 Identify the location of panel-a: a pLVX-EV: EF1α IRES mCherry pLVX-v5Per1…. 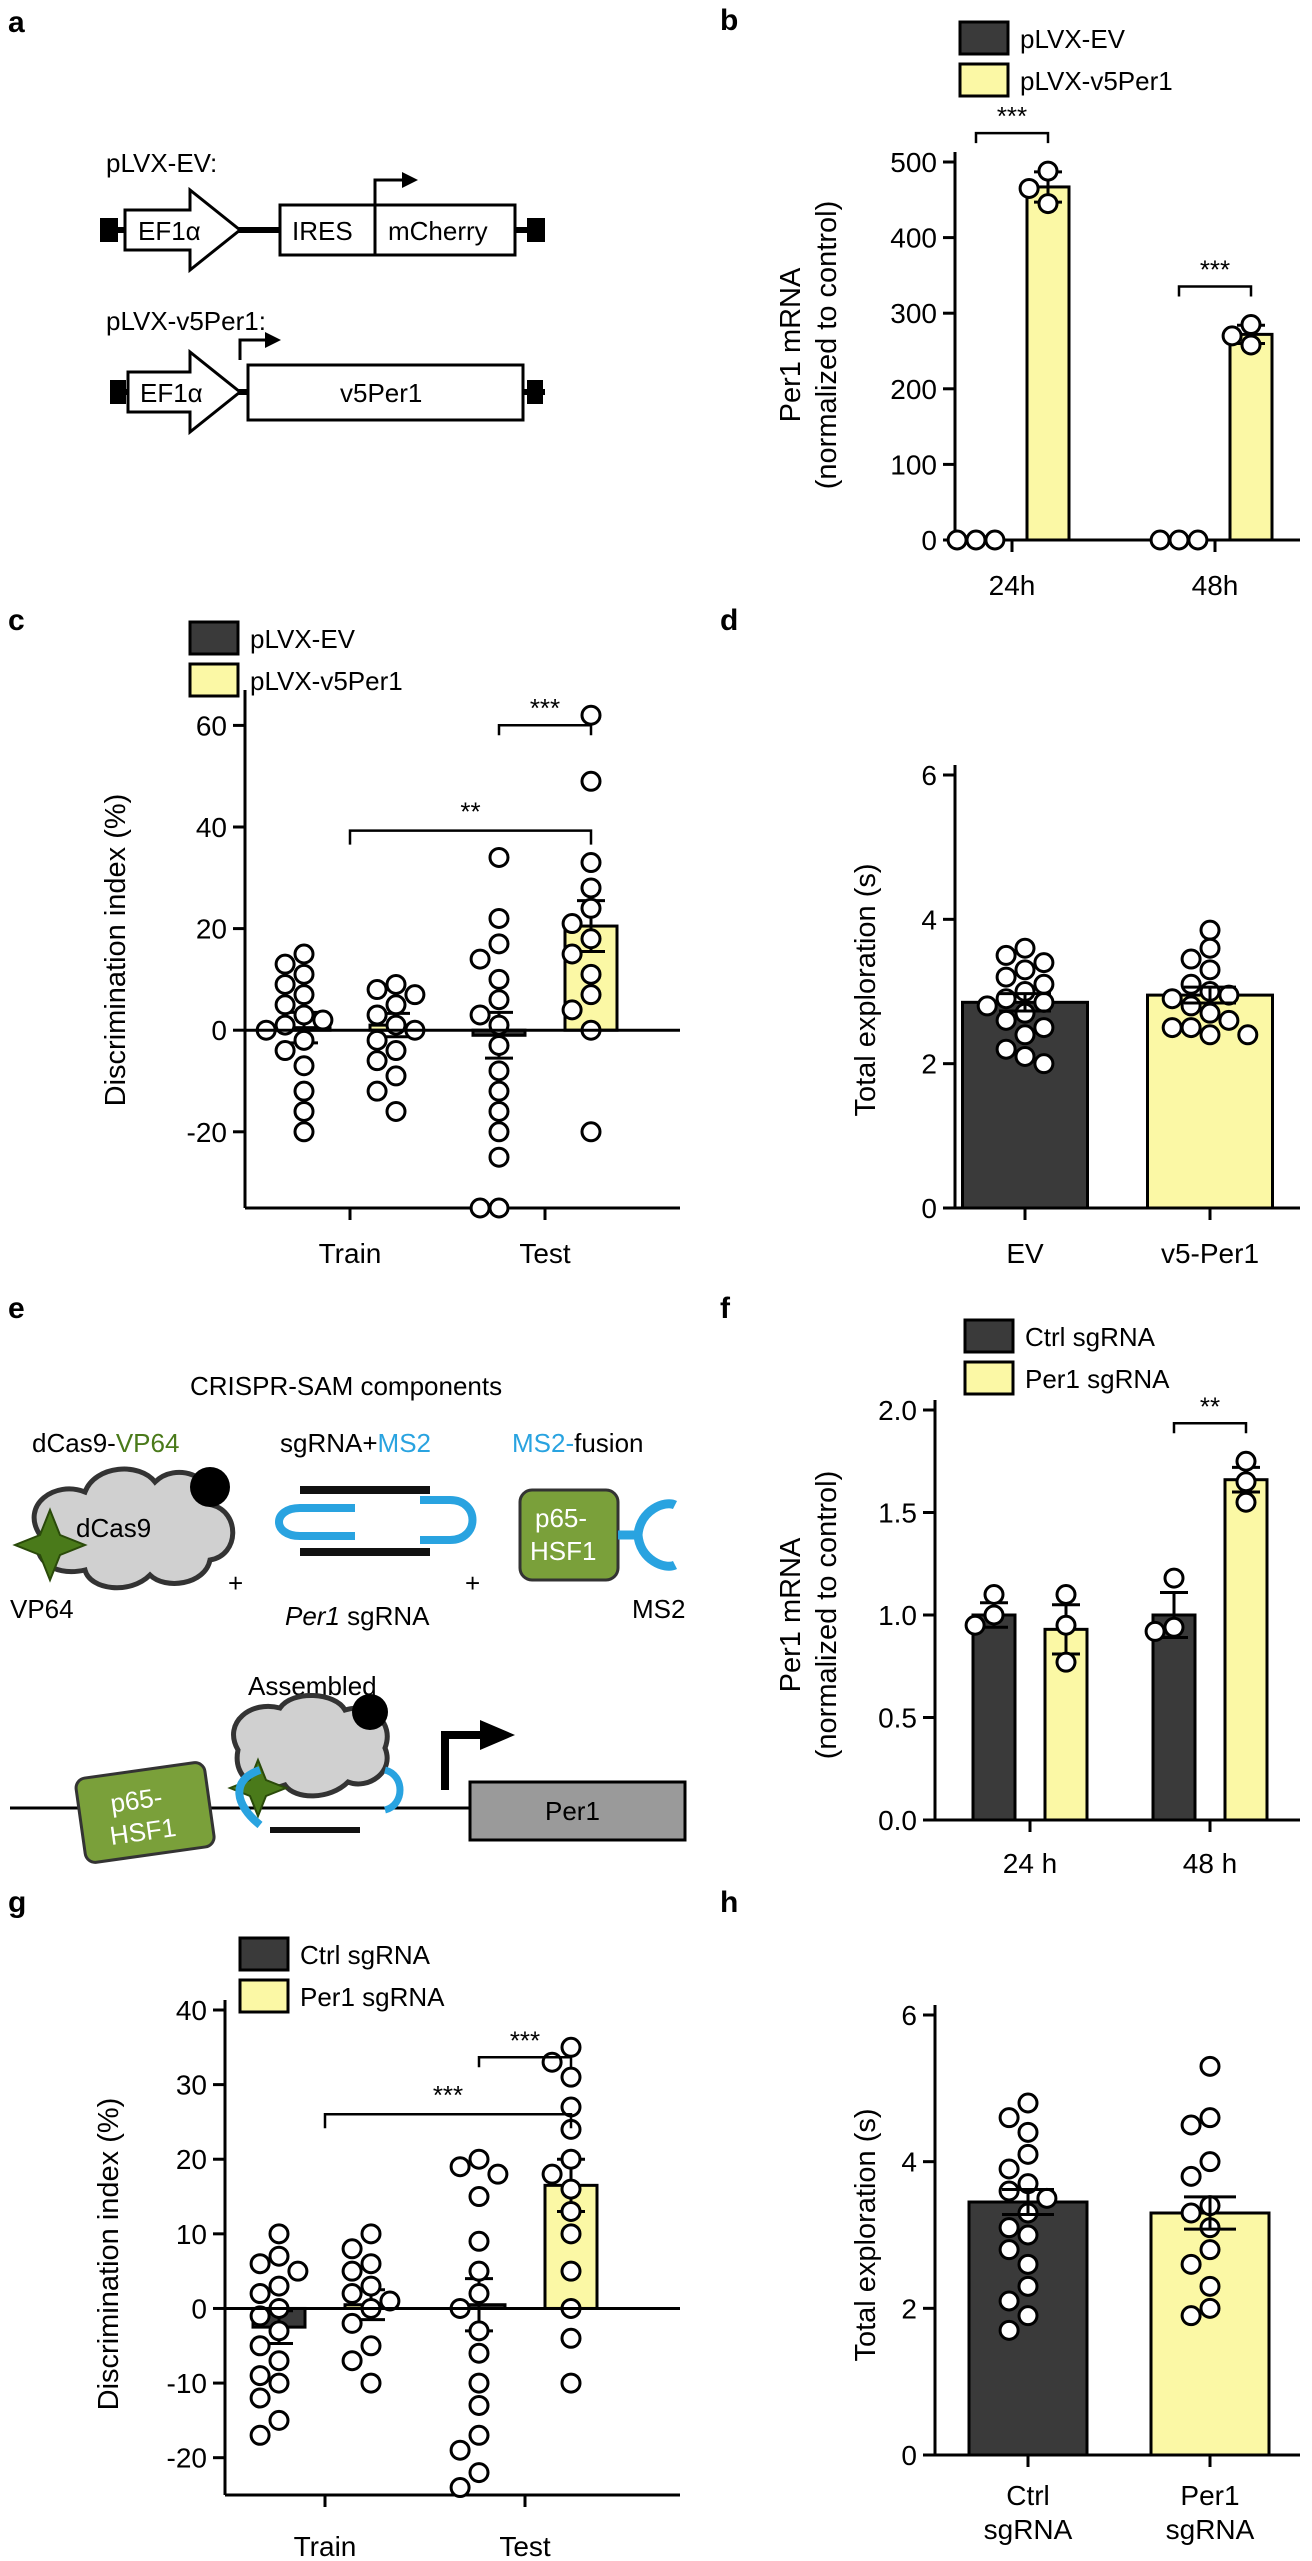
(276, 221).